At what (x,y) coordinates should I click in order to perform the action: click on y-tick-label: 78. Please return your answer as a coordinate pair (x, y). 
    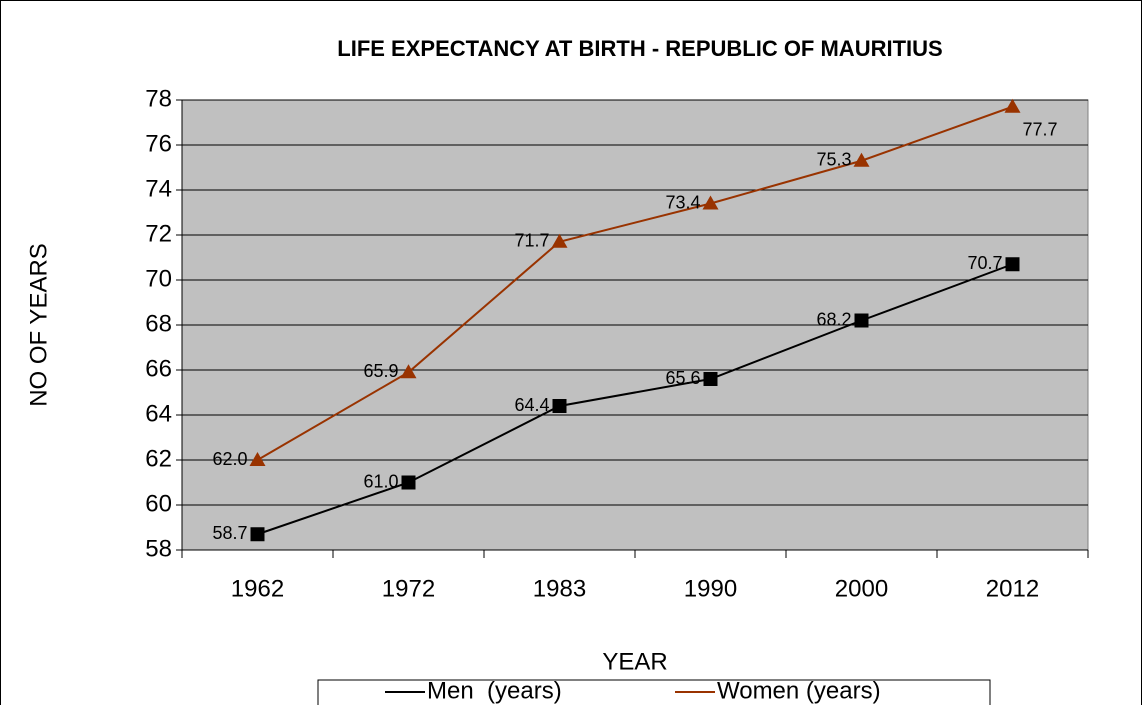
    Looking at the image, I should click on (158, 98).